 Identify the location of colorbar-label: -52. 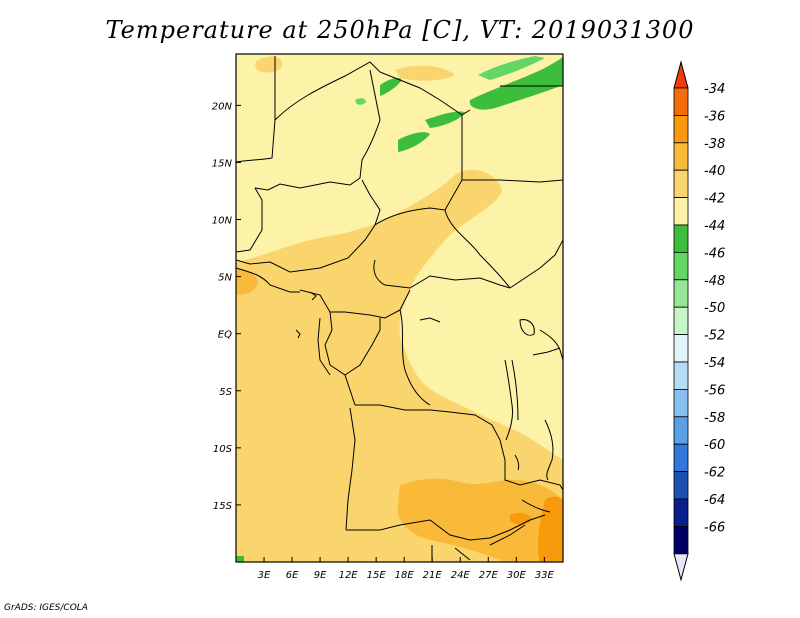
(714, 336).